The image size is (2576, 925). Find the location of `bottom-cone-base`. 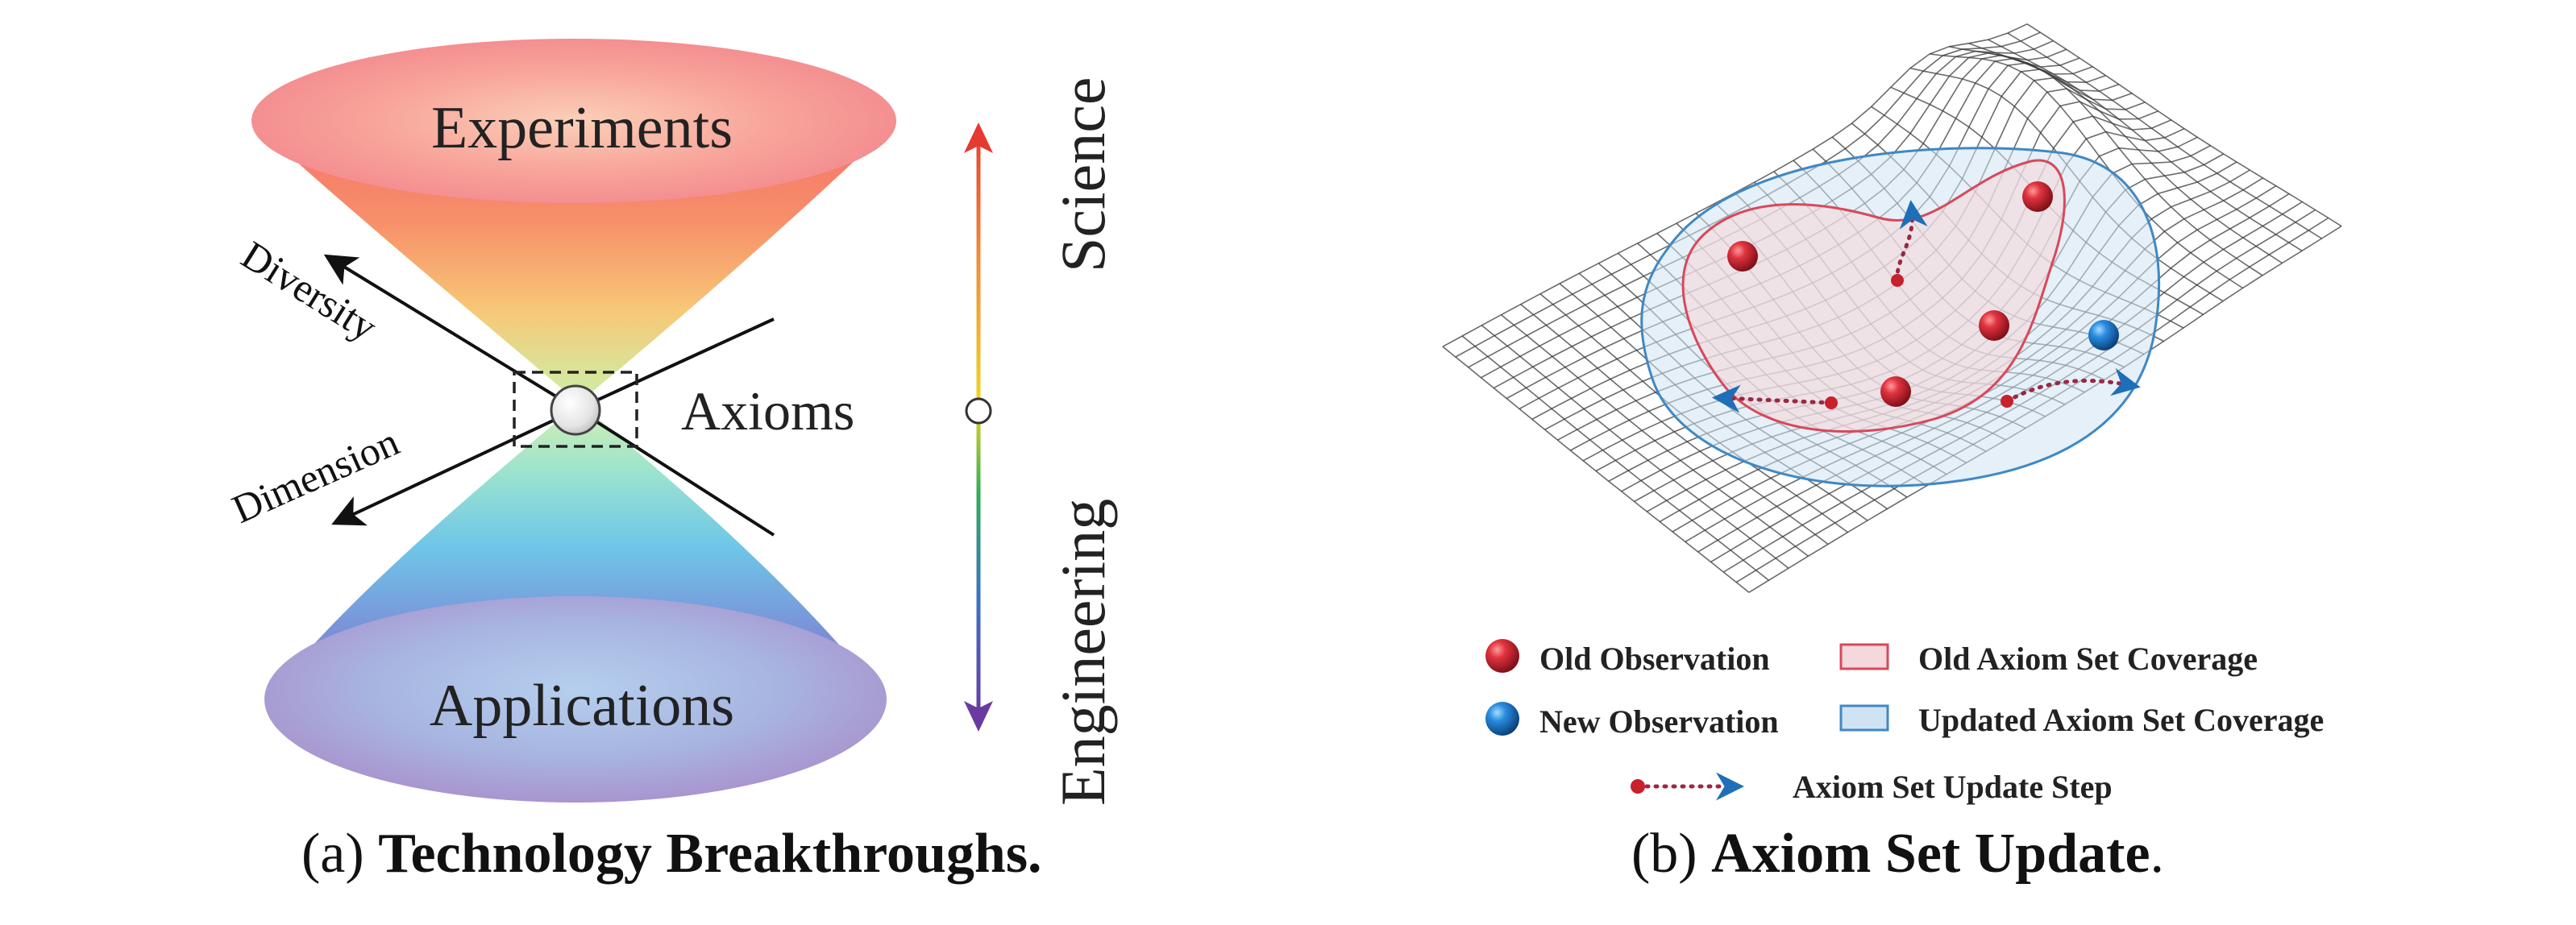

bottom-cone-base is located at coordinates (575, 699).